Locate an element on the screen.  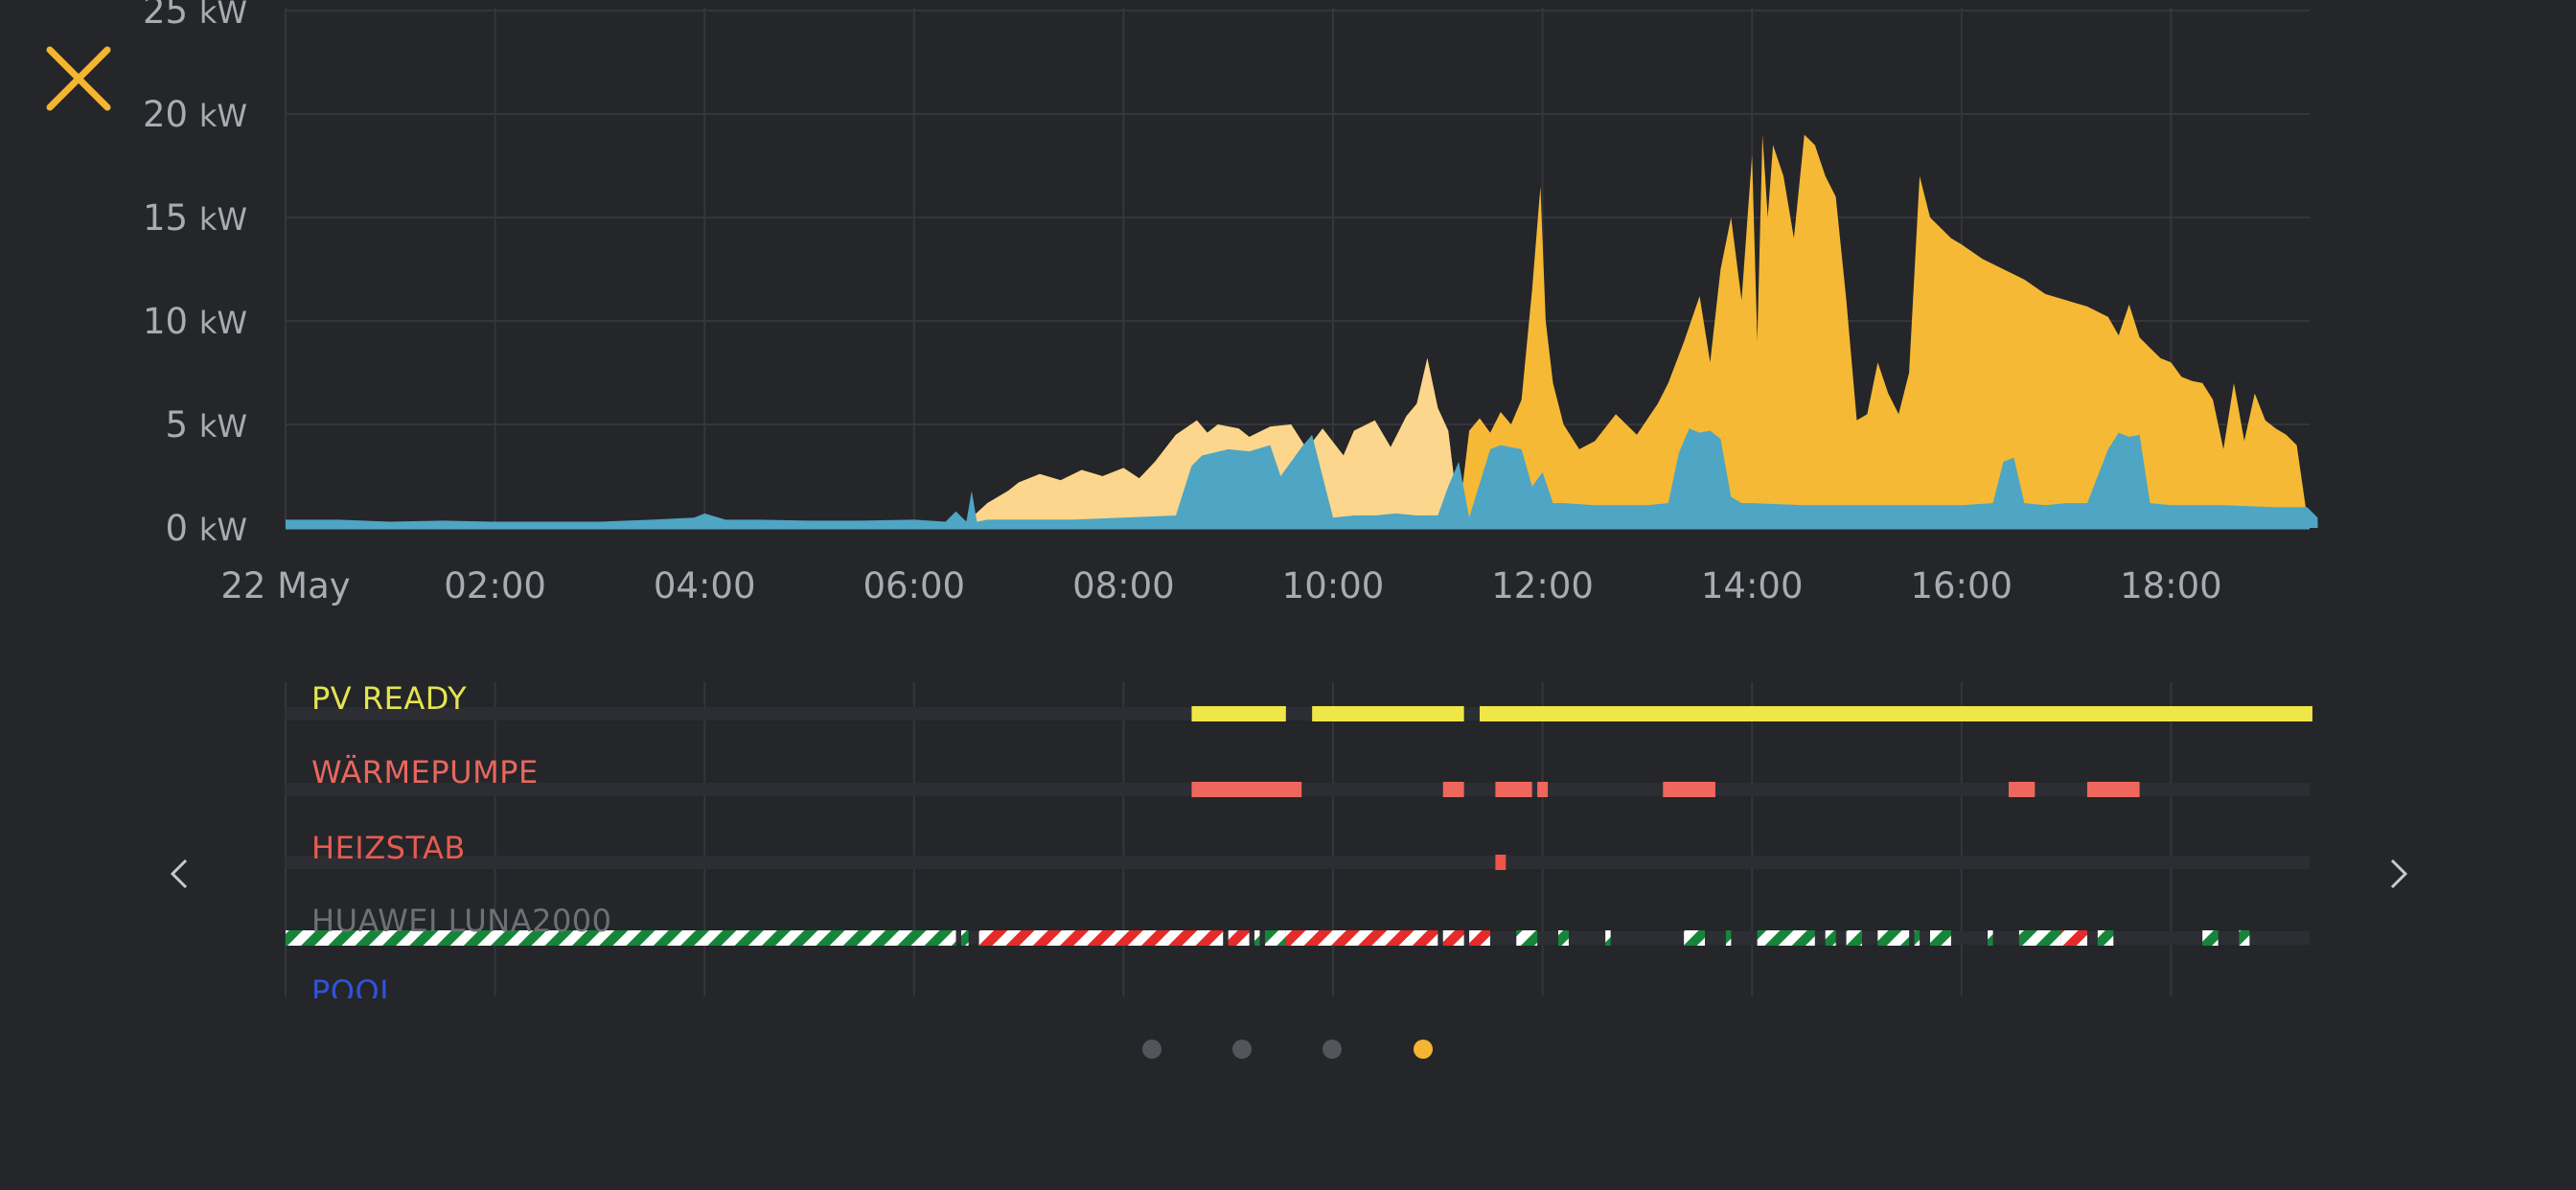
x-tick-label: 16:00 is located at coordinates (1961, 586).